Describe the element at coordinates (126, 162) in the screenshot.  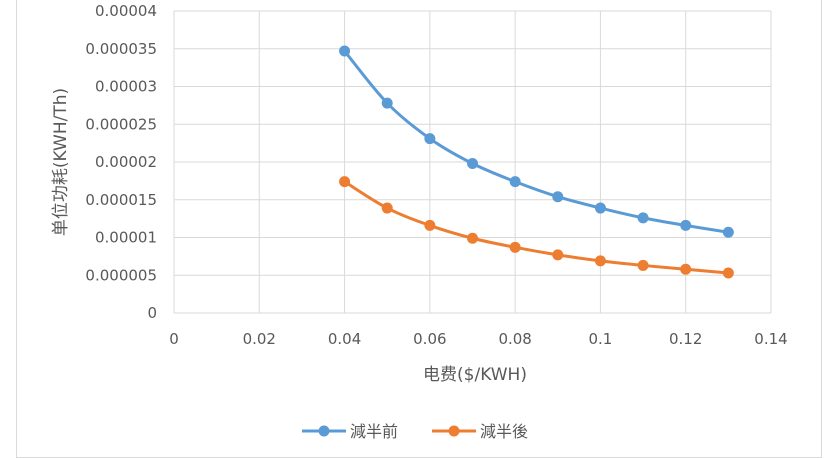
I see `y-tick-label: 0.00002` at that location.